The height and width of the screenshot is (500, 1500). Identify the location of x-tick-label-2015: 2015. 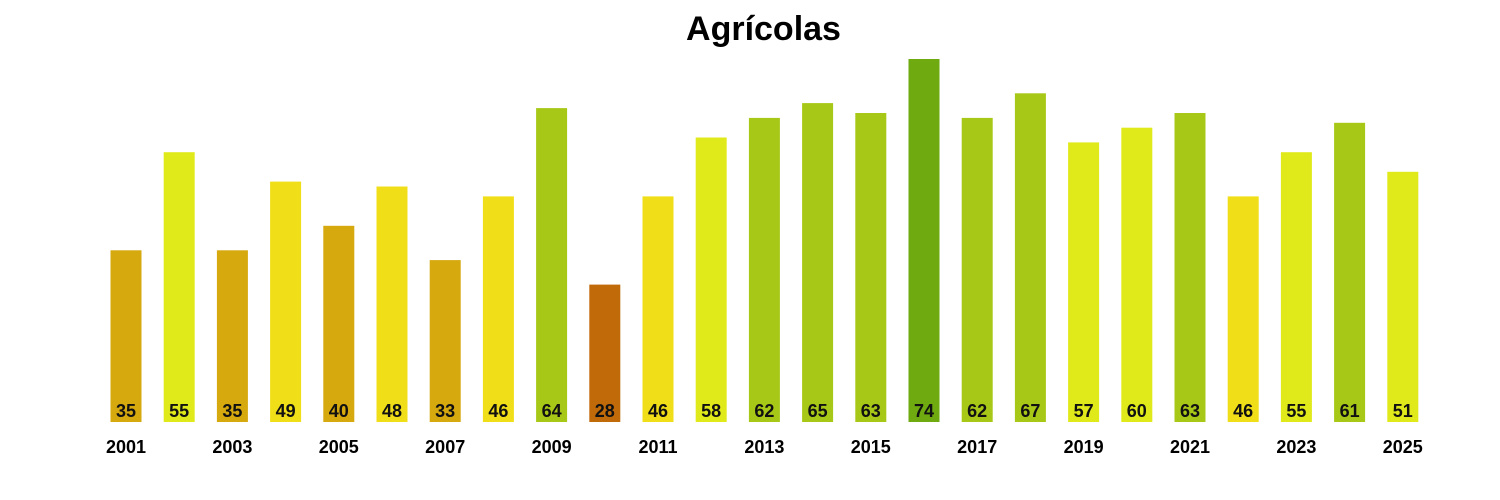
(871, 447).